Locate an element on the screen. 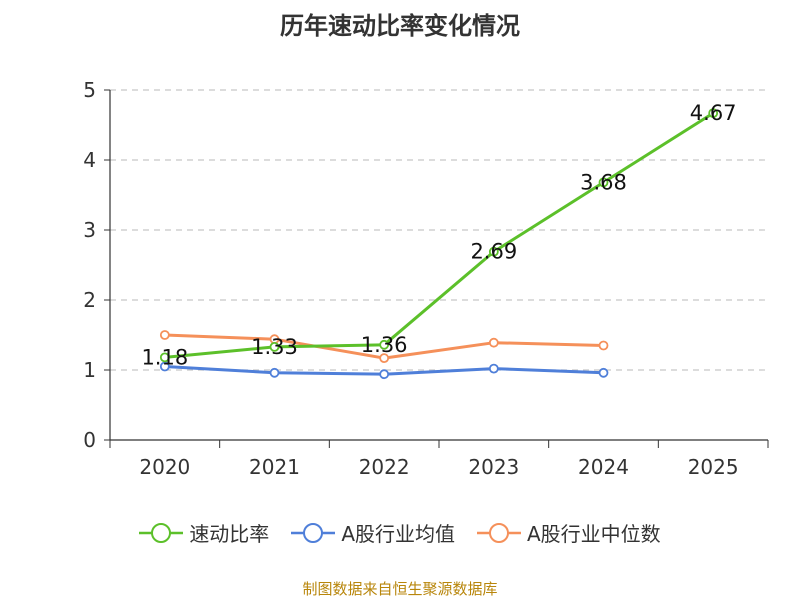 The height and width of the screenshot is (600, 800). data-label: 3.68 is located at coordinates (603, 182).